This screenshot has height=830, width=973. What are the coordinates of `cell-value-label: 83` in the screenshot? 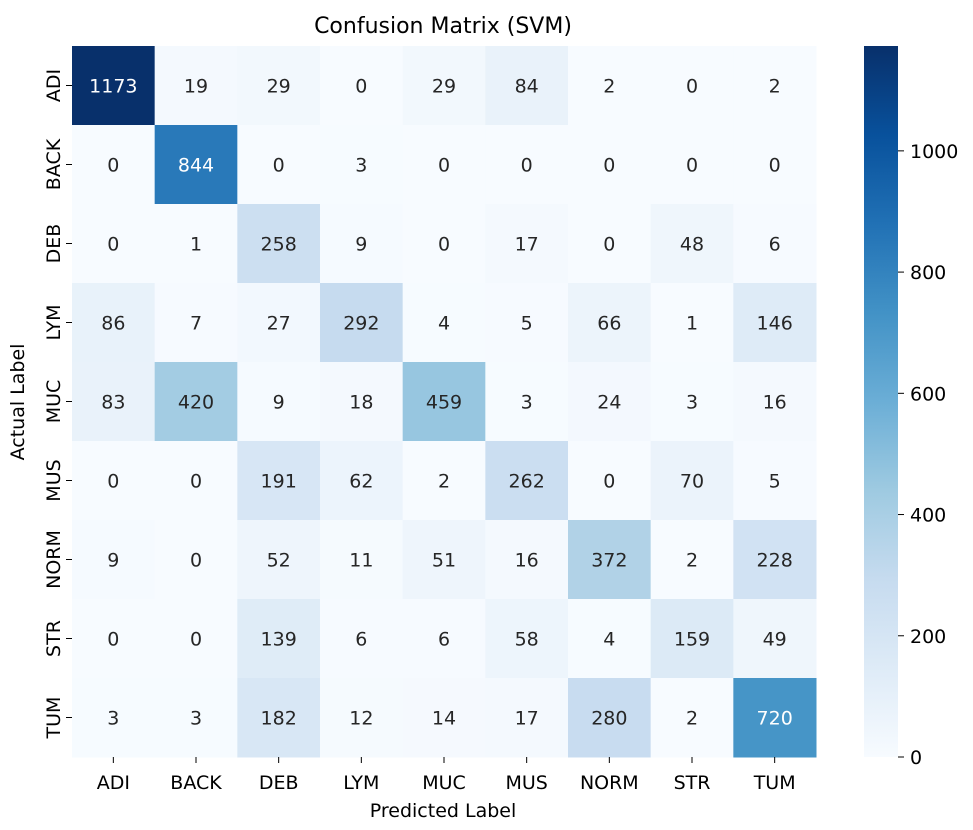 It's located at (113, 403).